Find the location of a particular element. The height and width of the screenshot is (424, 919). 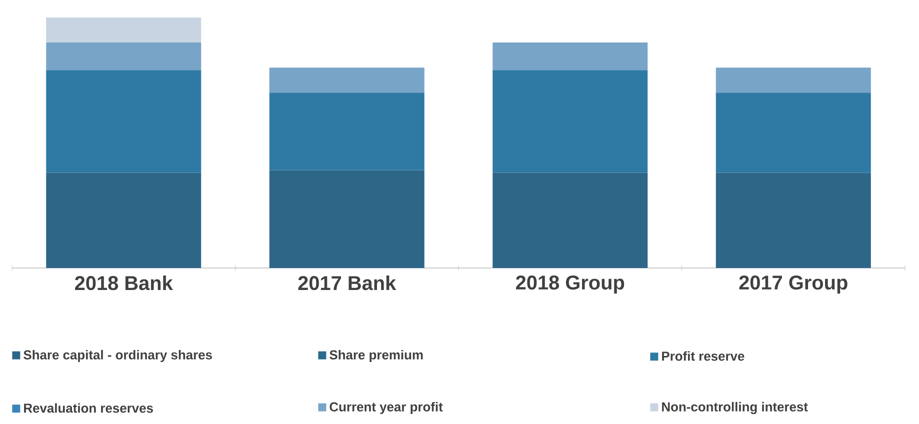

legend-label: Share premium is located at coordinates (376, 356).